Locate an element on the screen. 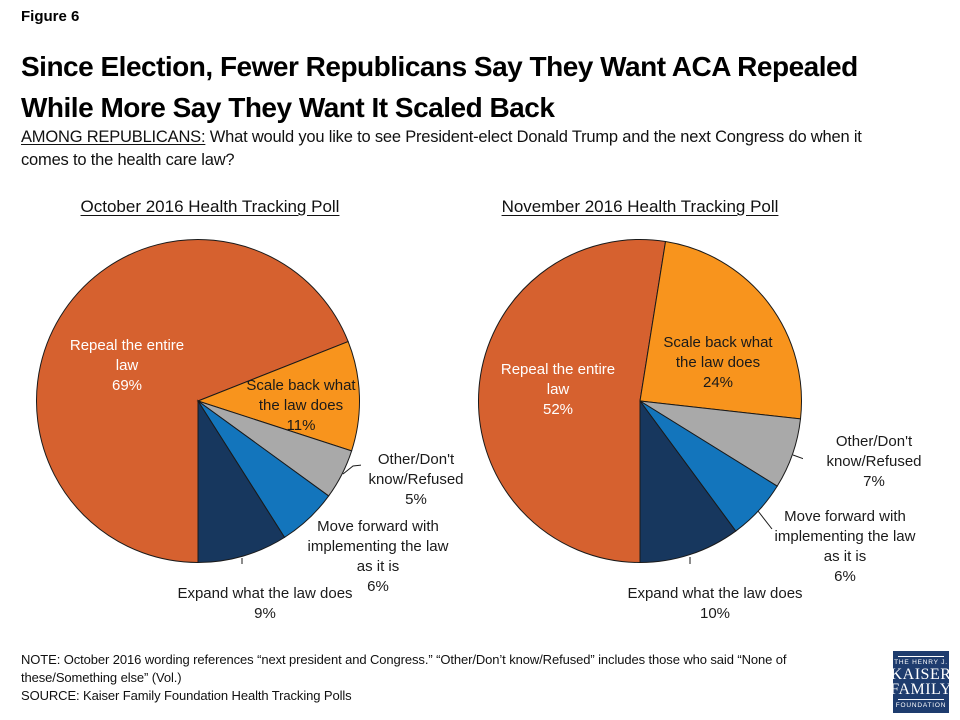 The image size is (960, 720). slice-label-pct: 11% is located at coordinates (301, 425).